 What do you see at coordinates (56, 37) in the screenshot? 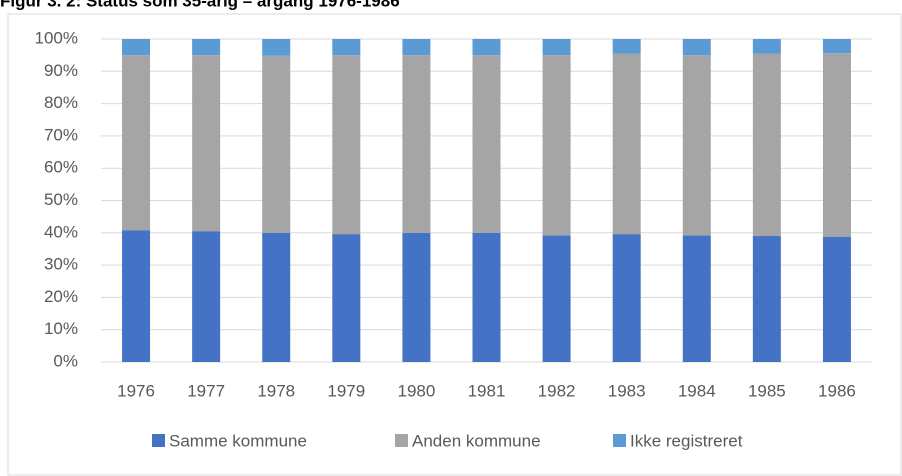
I see `y-tick-label: 100%` at bounding box center [56, 37].